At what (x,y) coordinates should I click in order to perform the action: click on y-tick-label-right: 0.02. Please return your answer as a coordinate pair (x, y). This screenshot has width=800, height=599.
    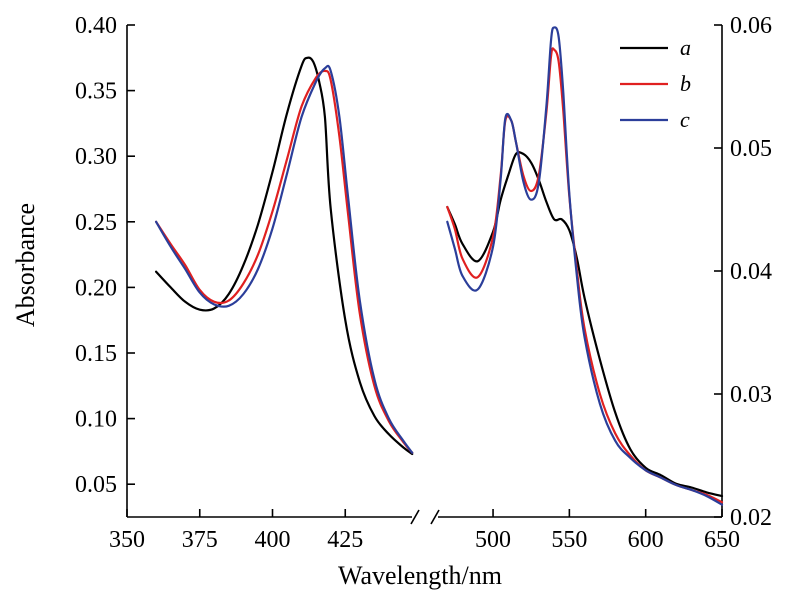
    Looking at the image, I should click on (751, 518).